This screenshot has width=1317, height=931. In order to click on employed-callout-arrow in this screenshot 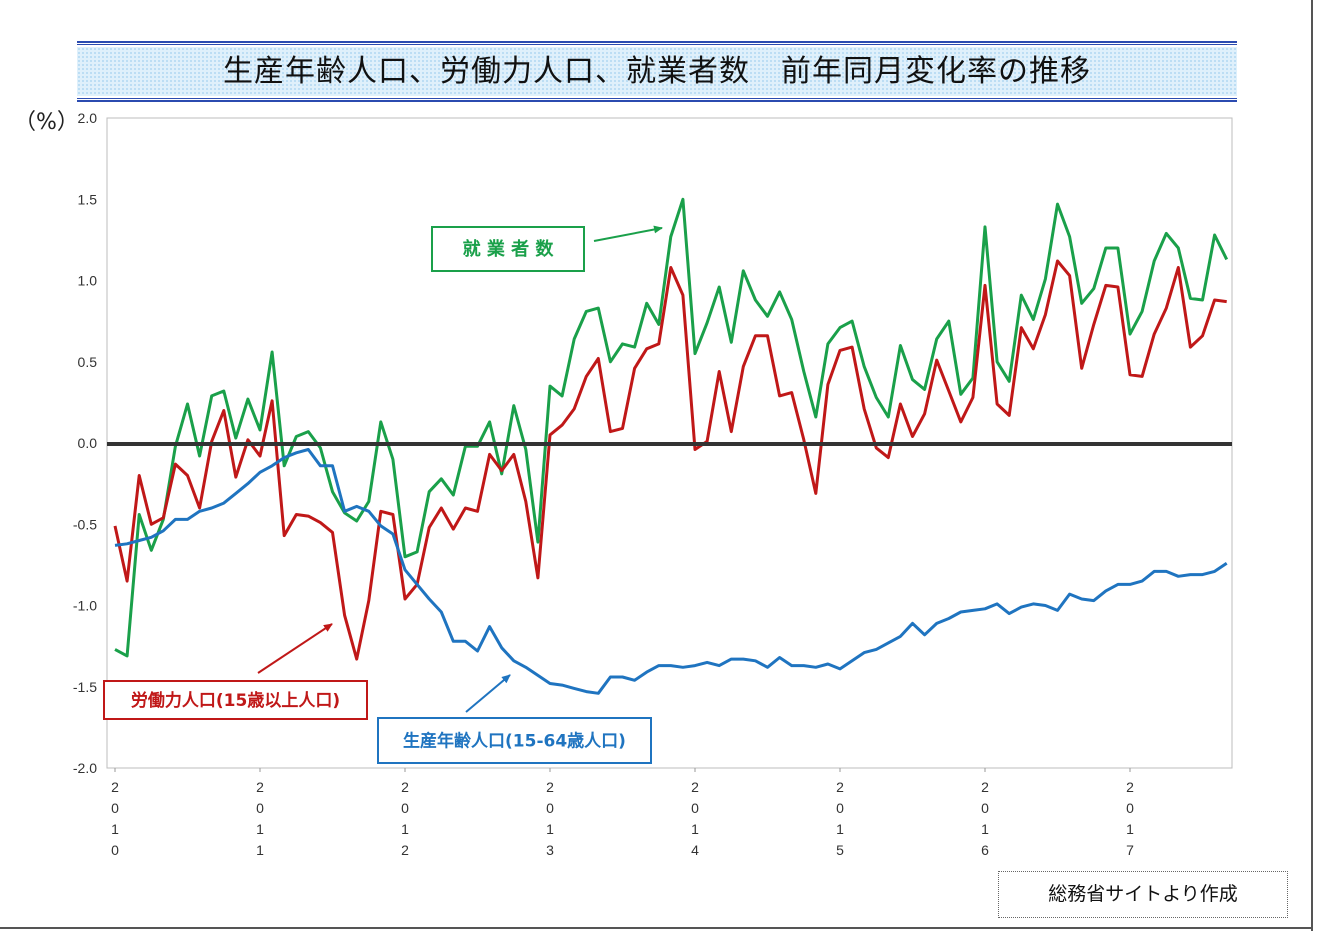, I will do `click(628, 233)`.